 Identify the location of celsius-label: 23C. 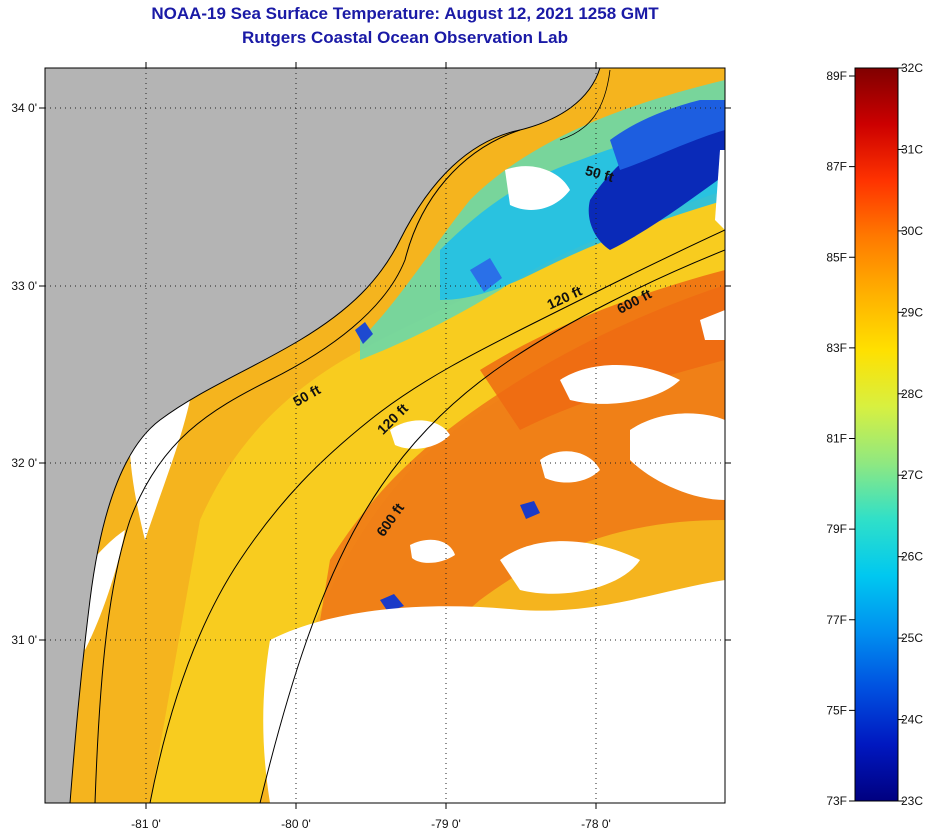
(912, 801).